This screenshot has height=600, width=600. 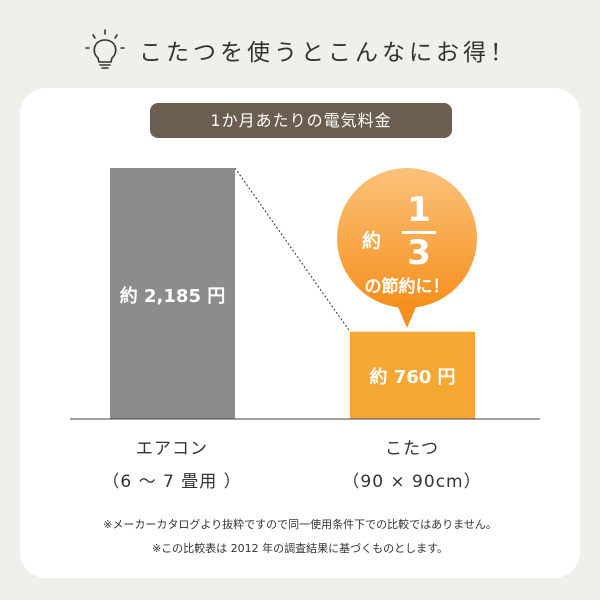 What do you see at coordinates (407, 287) in the screenshot?
I see `callout-suffix: の節約に！` at bounding box center [407, 287].